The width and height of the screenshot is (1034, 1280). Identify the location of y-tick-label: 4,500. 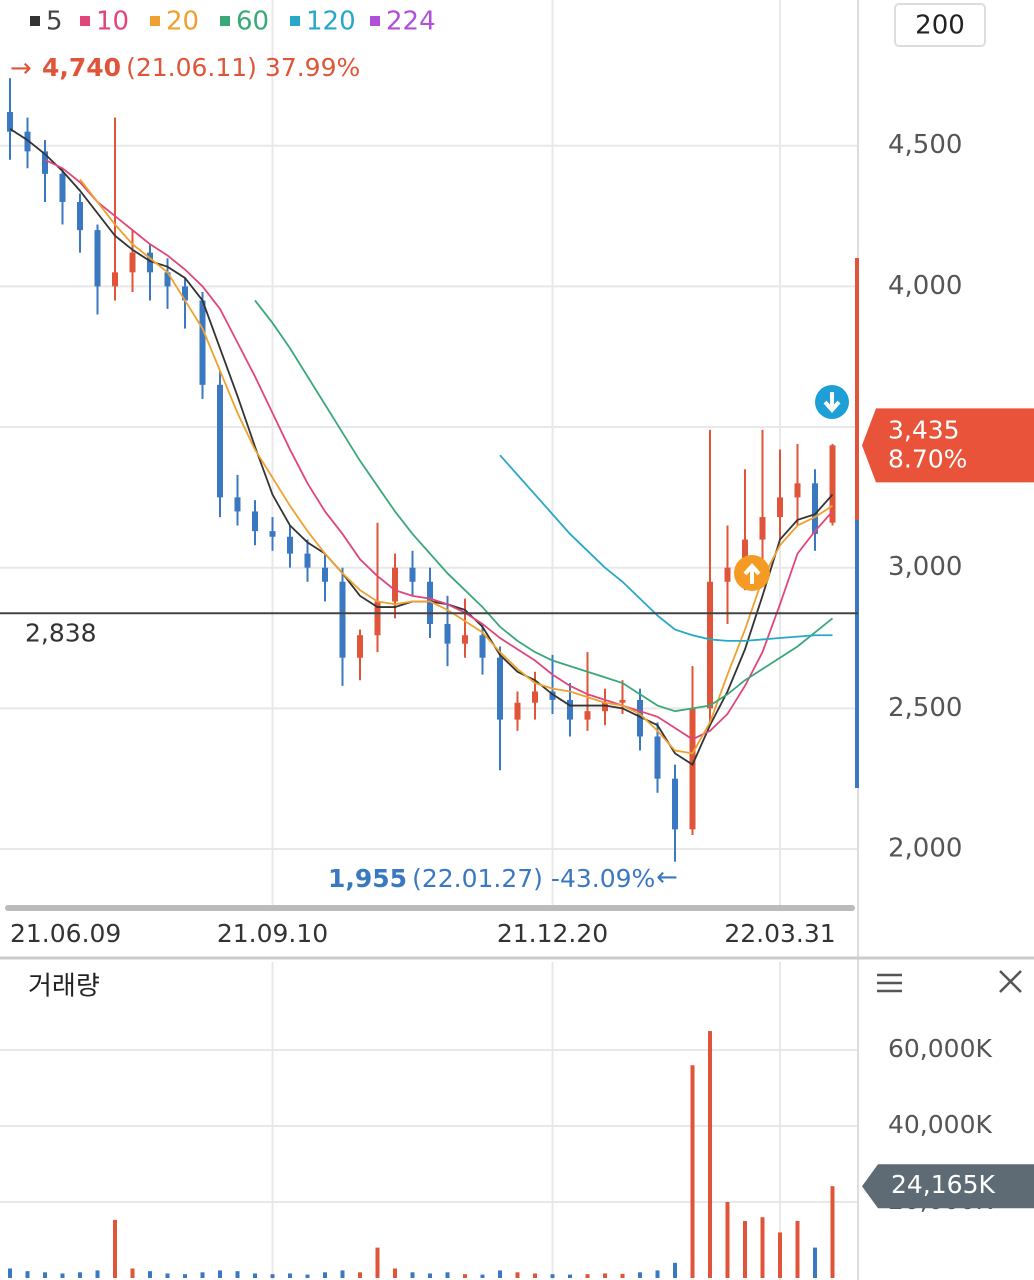
(925, 145).